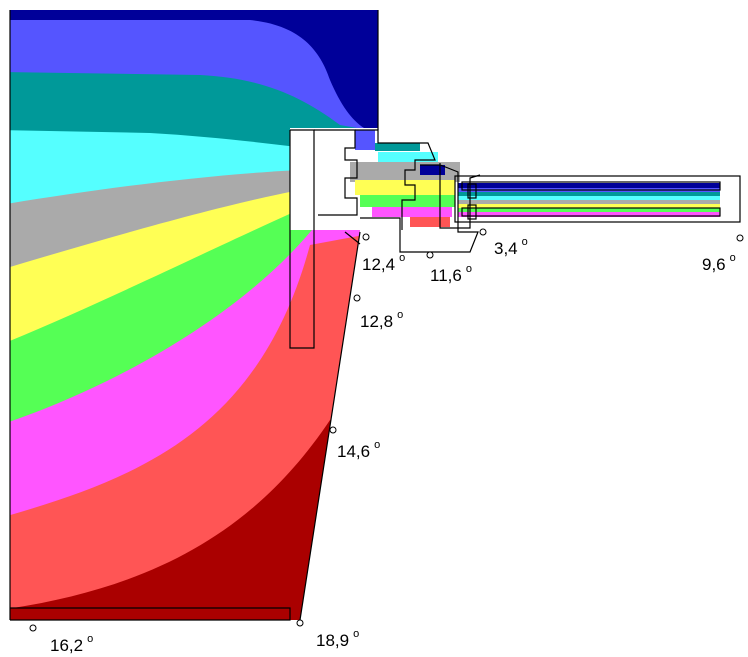 Image resolution: width=748 pixels, height=657 pixels. I want to click on sash-outline, so click(460, 196).